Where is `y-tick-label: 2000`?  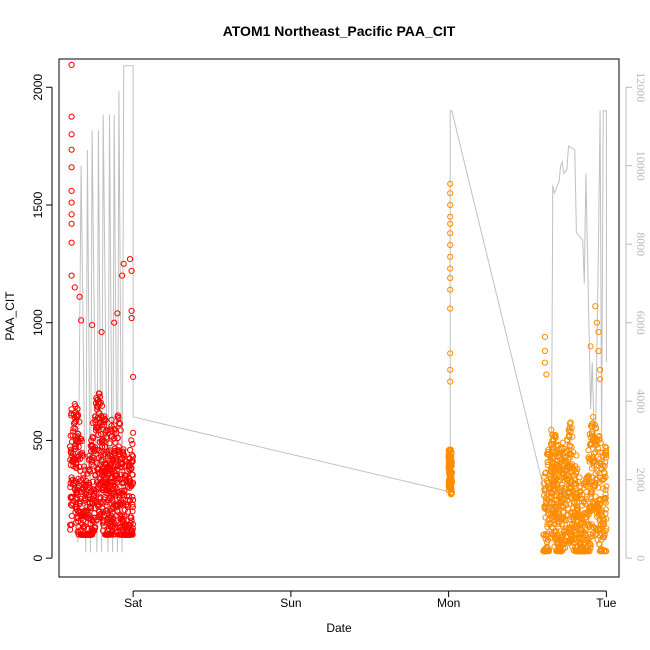 y-tick-label: 2000 is located at coordinates (38, 87).